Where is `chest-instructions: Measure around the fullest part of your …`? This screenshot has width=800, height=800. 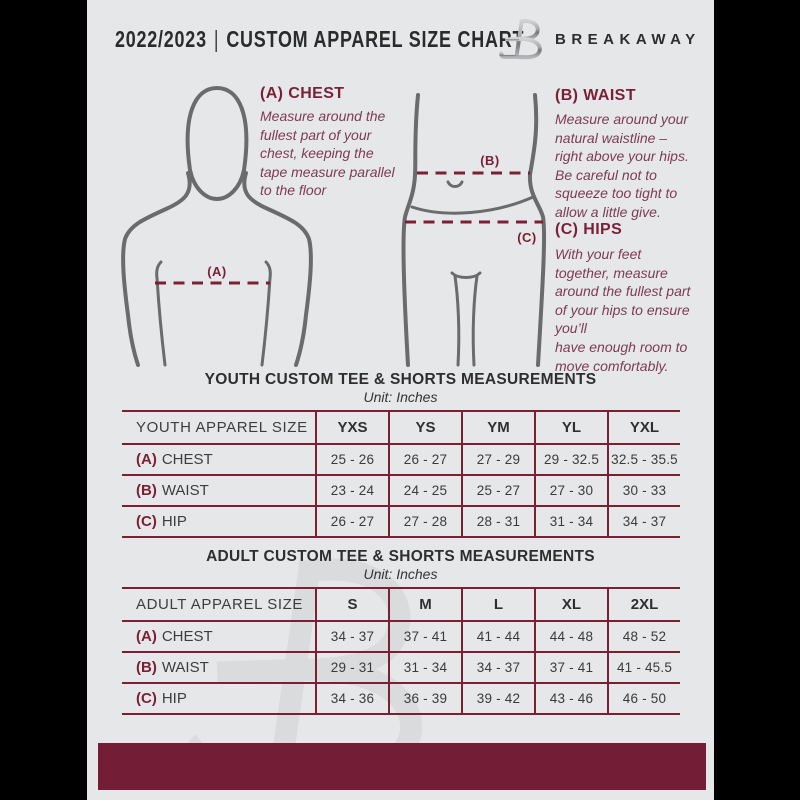
chest-instructions: Measure around the fullest part of your … is located at coordinates (327, 153).